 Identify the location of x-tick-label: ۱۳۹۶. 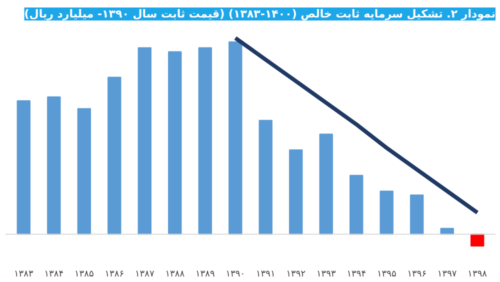
(417, 275).